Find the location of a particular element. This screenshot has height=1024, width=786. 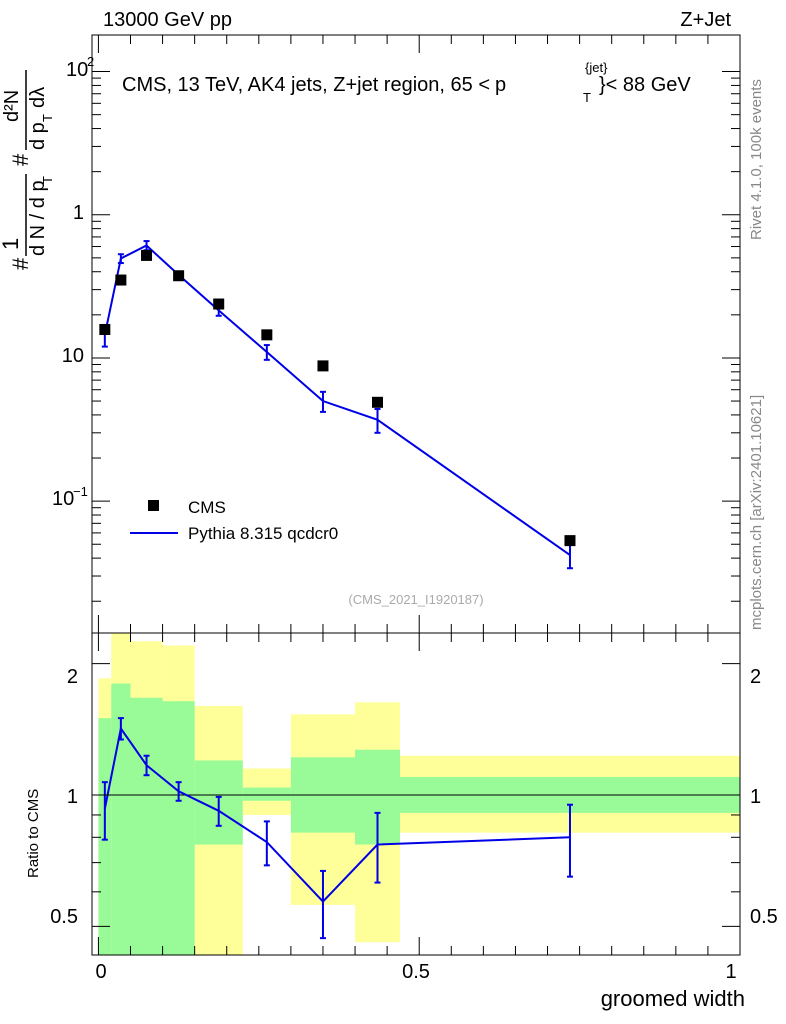

ylabel-t1: T is located at coordinates (47, 180).